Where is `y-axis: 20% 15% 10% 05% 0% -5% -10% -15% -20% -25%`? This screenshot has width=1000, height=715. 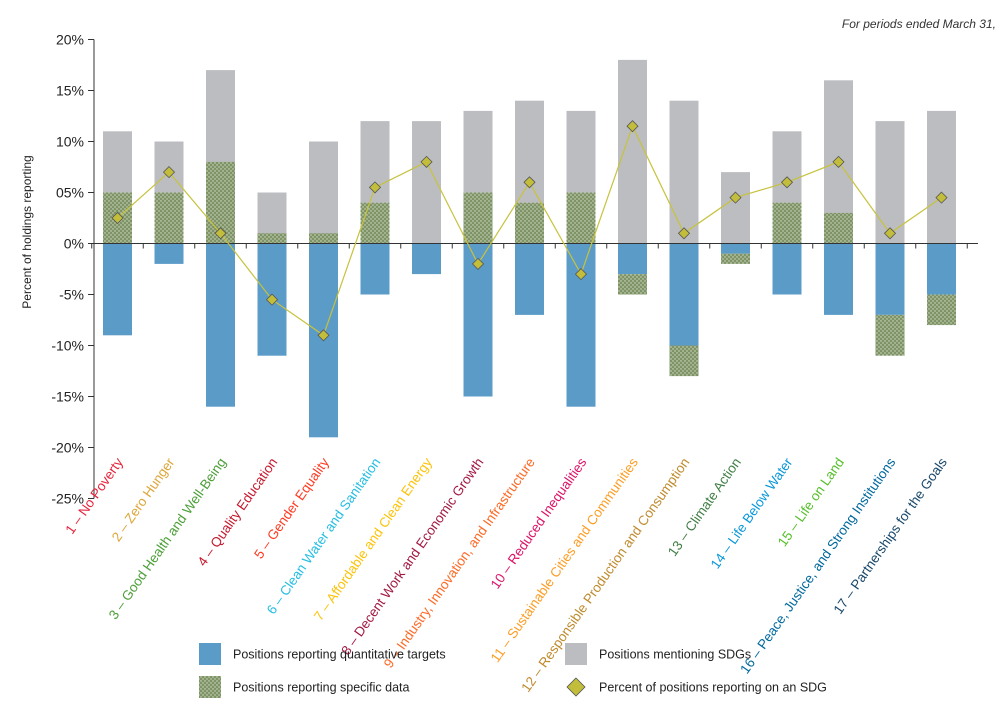 y-axis: 20% 15% 10% 05% 0% -5% -10% -15% -20% -25% is located at coordinates (73, 269).